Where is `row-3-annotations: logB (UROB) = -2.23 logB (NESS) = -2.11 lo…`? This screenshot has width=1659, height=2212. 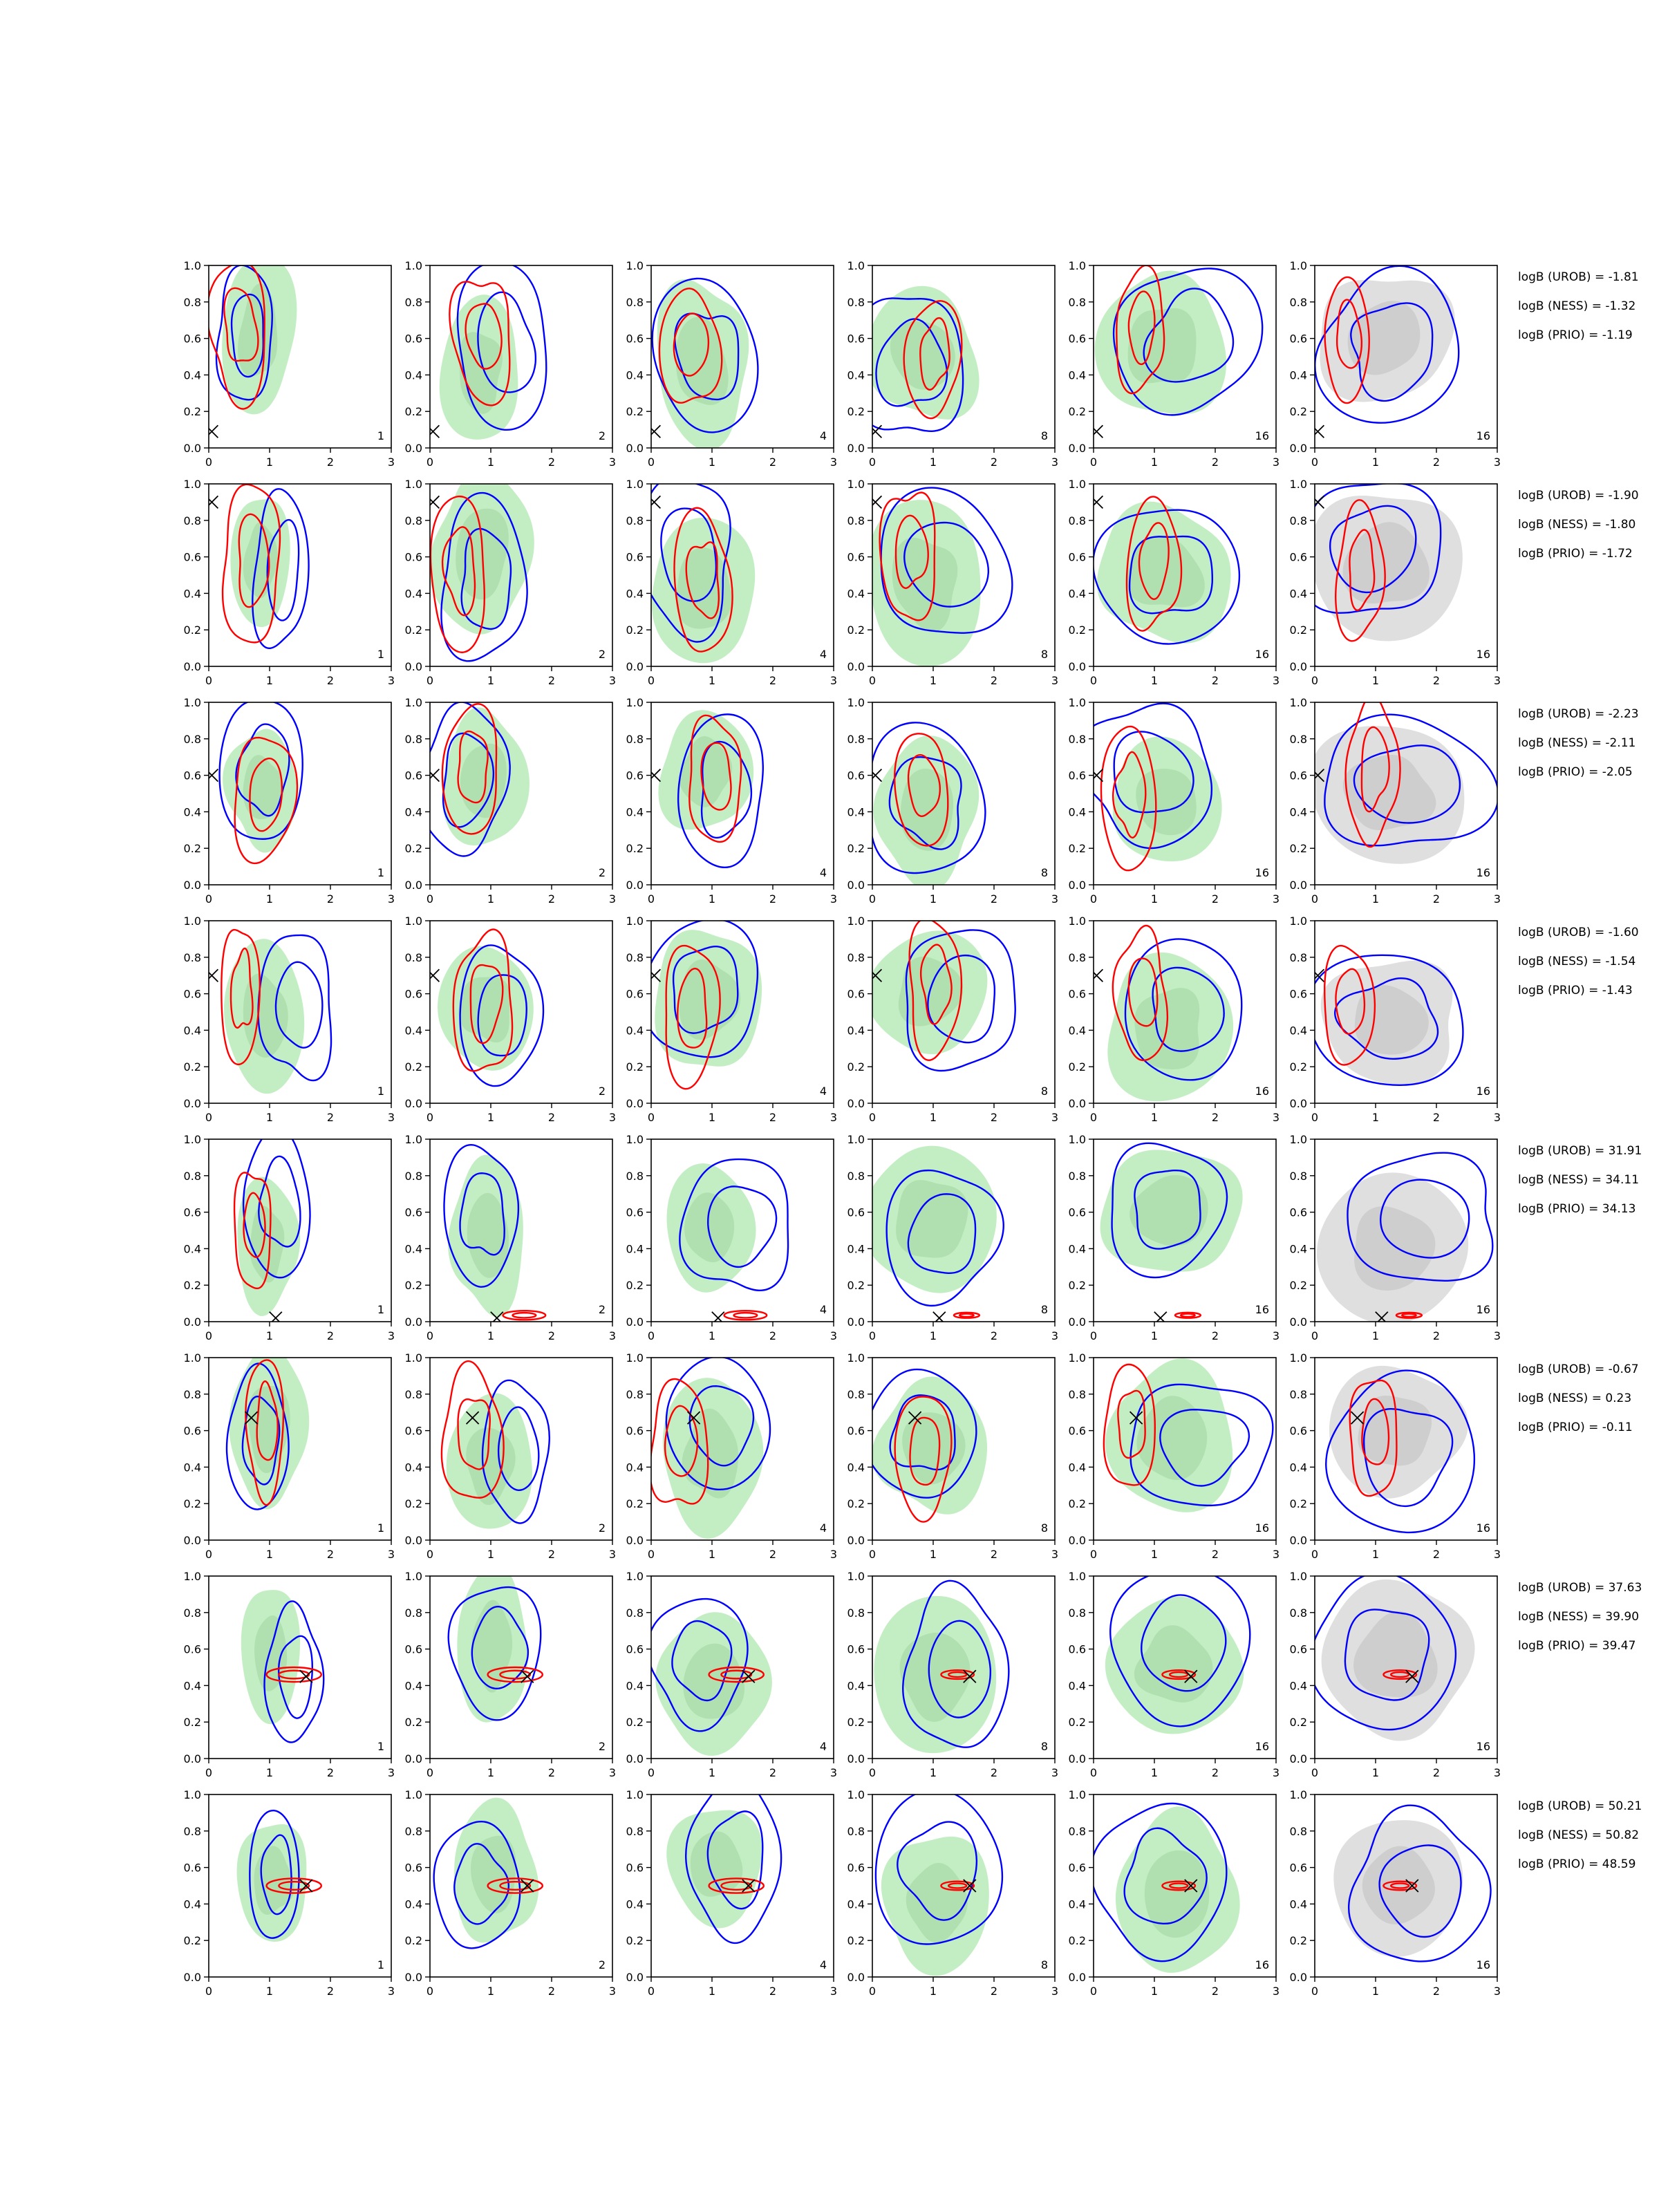
row-3-annotations: logB (UROB) = -2.23 logB (NESS) = -2.11 lo… is located at coordinates (1578, 743).